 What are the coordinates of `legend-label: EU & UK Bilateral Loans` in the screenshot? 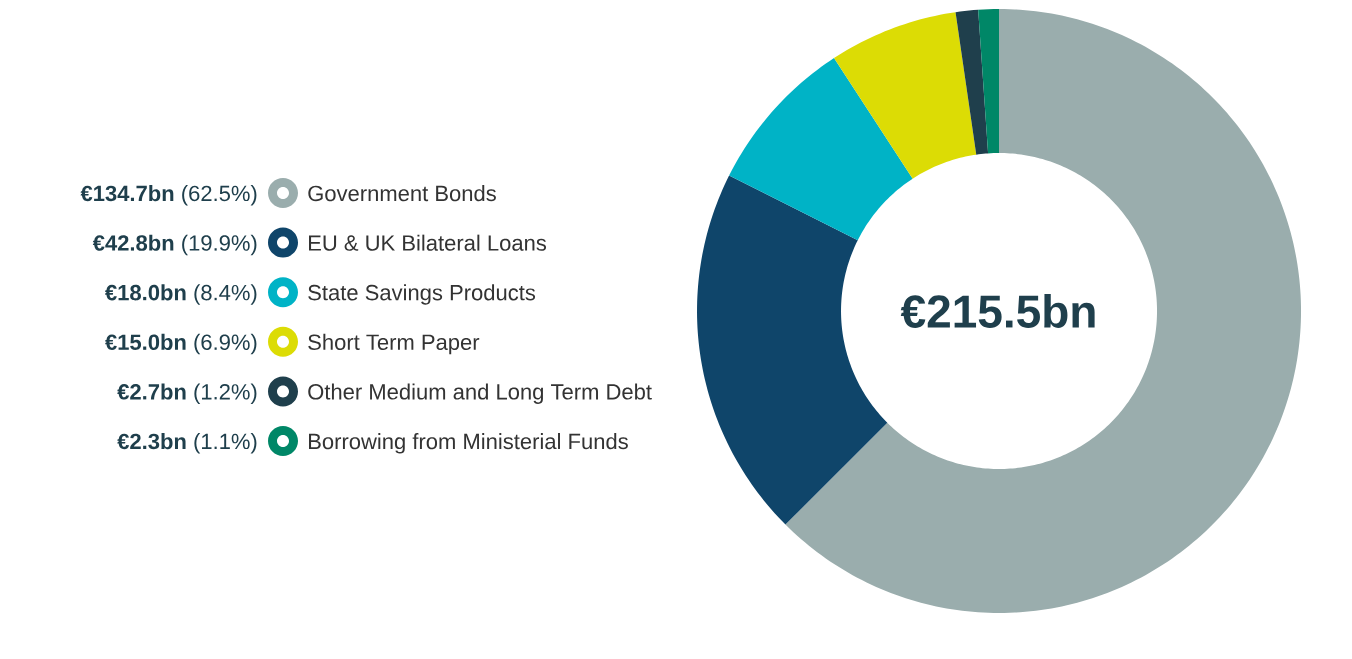 It's located at (428, 242).